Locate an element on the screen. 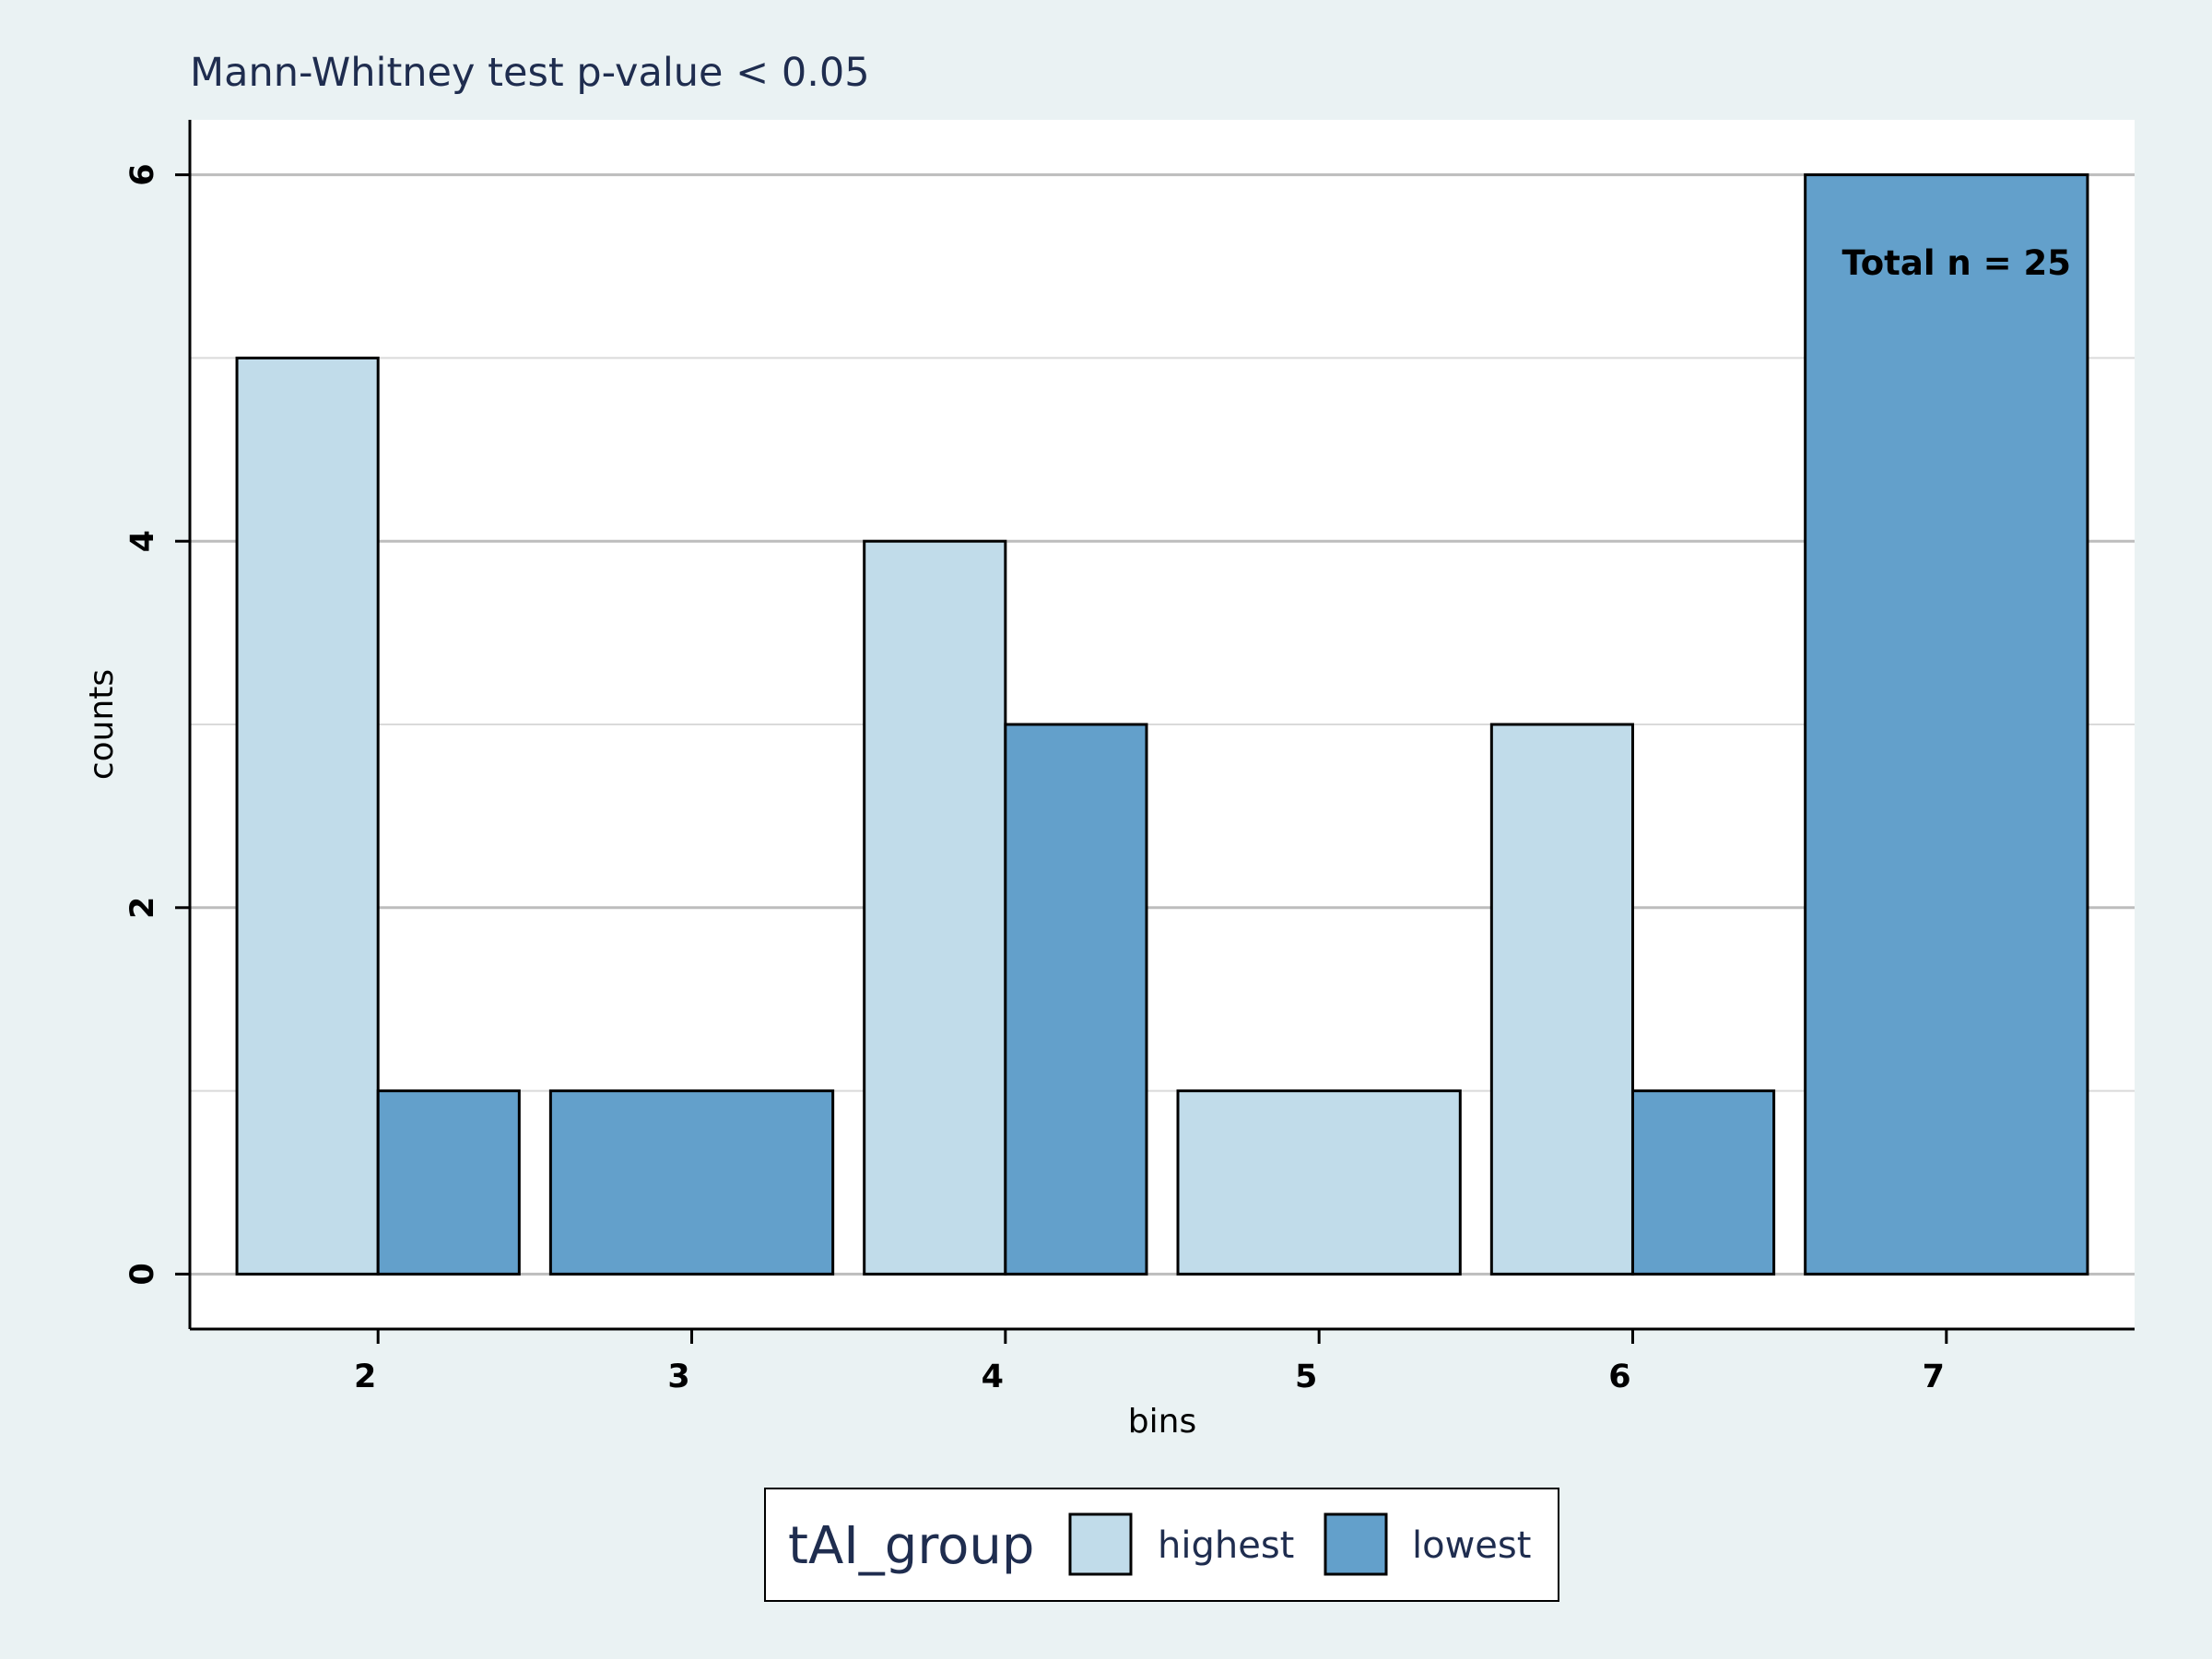 This screenshot has width=2212, height=1659. legend-label-lowest: lowest is located at coordinates (1471, 1545).